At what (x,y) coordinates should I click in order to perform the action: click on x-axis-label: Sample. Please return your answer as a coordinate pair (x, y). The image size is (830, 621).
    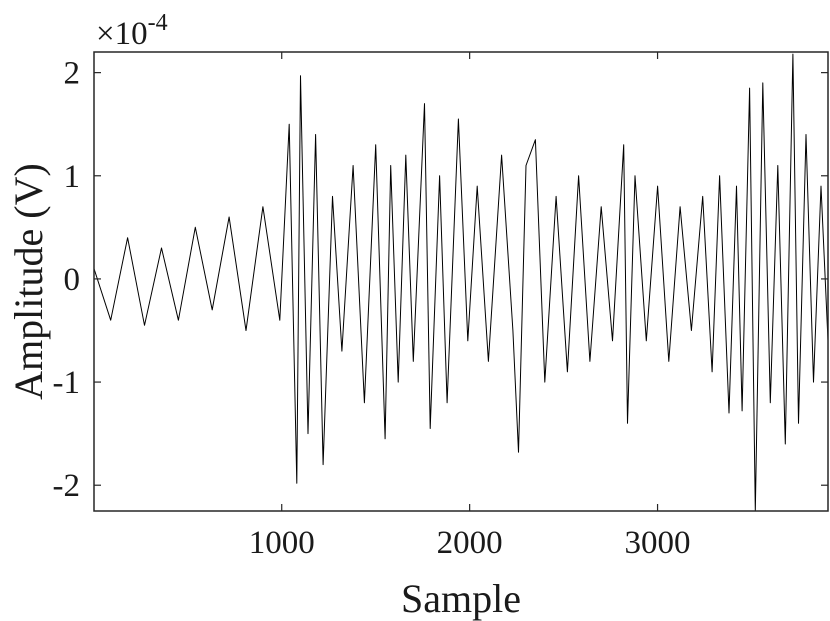
    Looking at the image, I should click on (461, 598).